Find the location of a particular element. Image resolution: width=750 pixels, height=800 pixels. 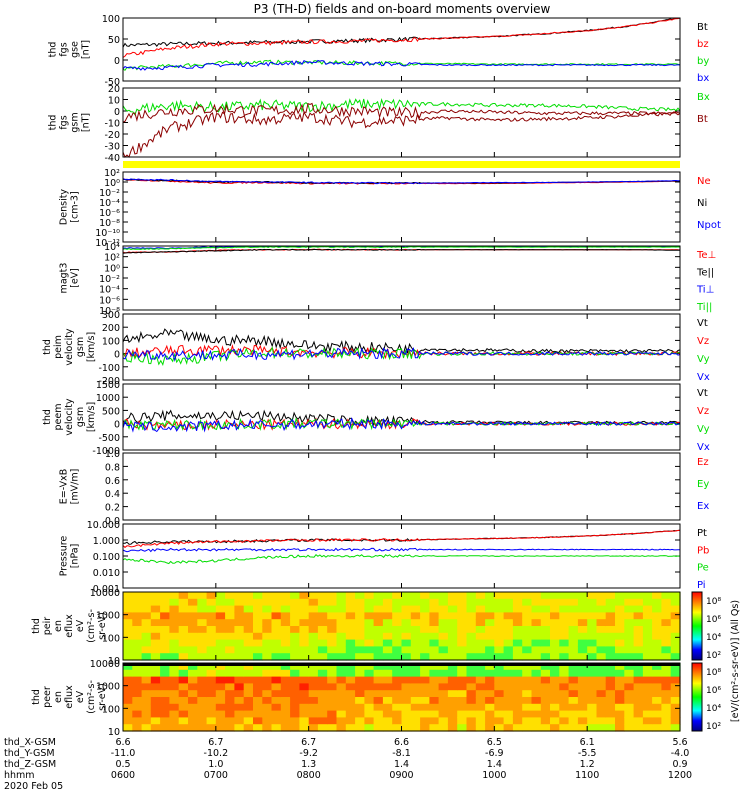

legend-Ex: Ex is located at coordinates (703, 506).